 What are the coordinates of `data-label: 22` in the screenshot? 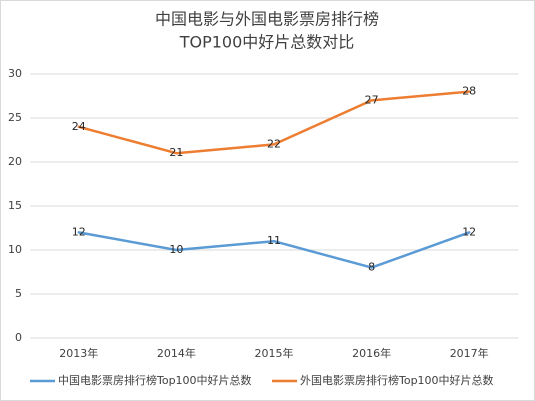 It's located at (274, 143).